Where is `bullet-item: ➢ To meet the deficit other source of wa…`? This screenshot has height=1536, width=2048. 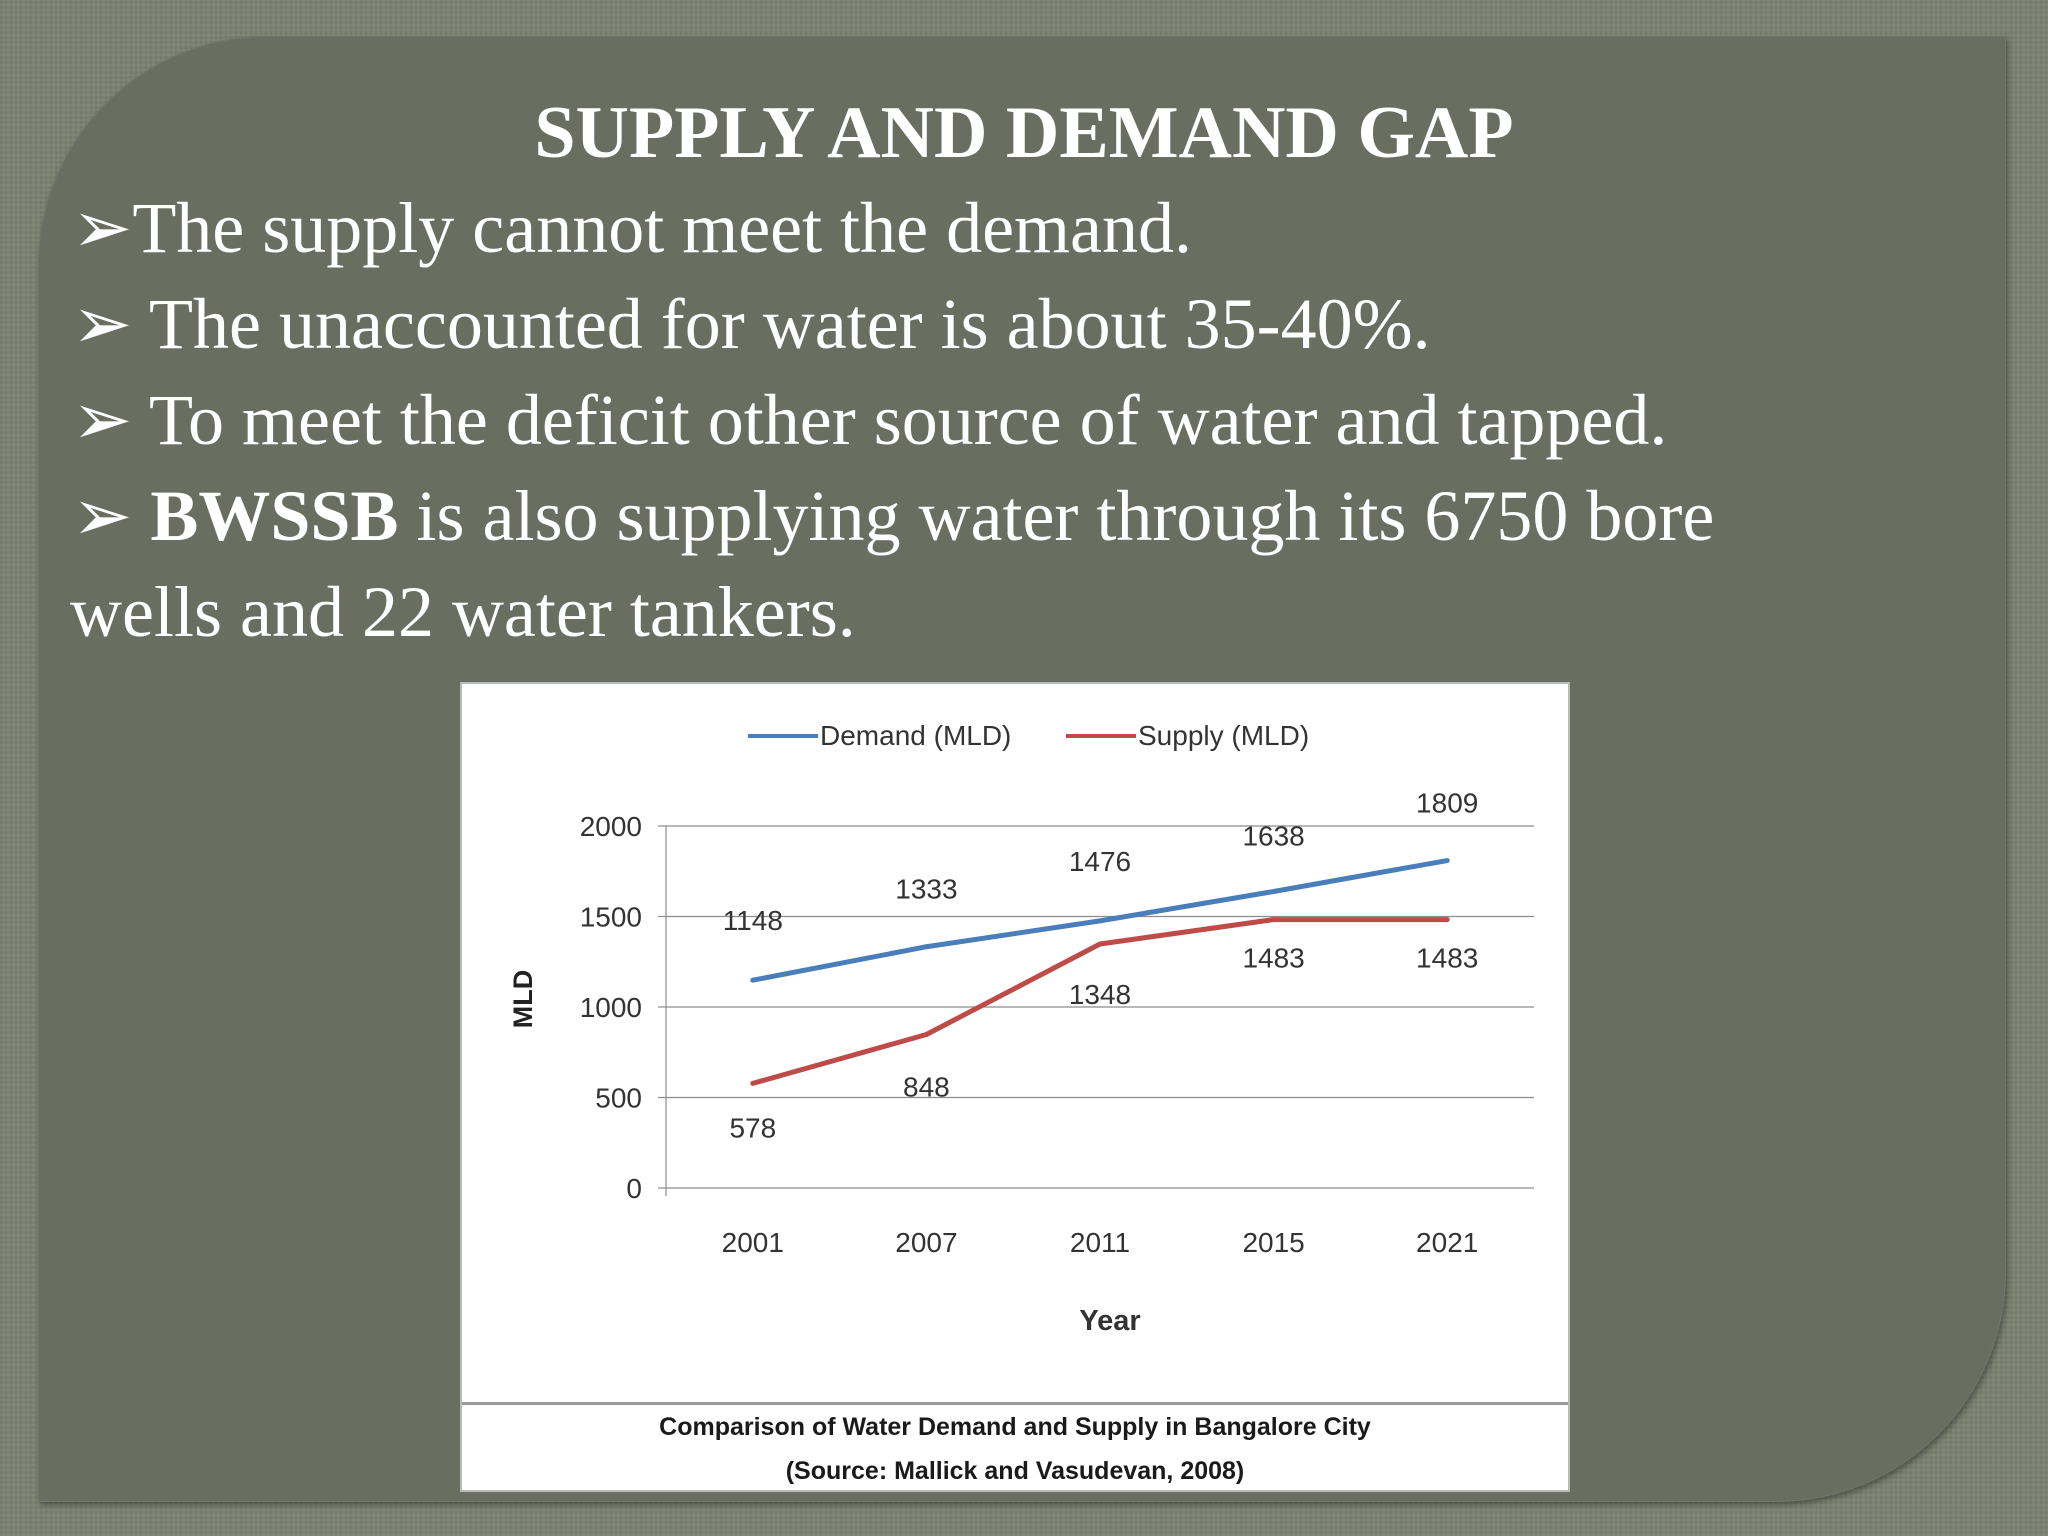
bullet-item: ➢ To meet the deficit other source of wa… is located at coordinates (1037, 420).